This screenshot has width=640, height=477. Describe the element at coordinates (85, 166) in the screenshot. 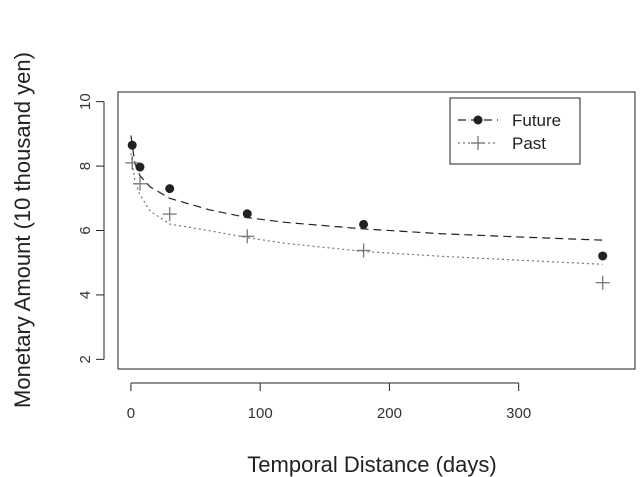

I see `y-tick-label: 8` at that location.